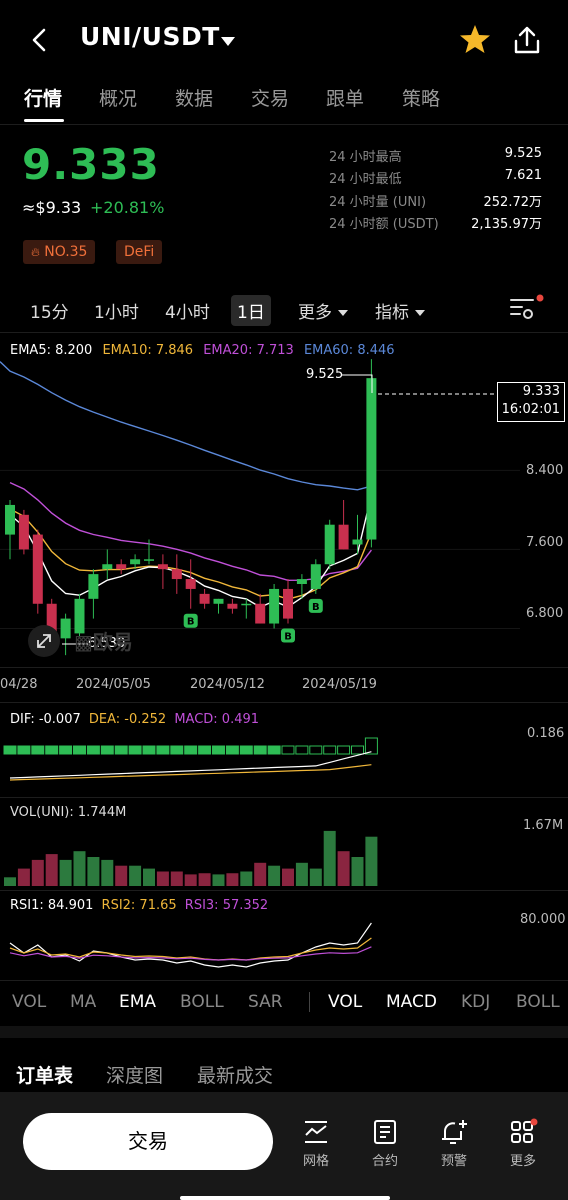 The width and height of the screenshot is (568, 1200). Describe the element at coordinates (527, 42) in the screenshot. I see `share-icon` at that location.